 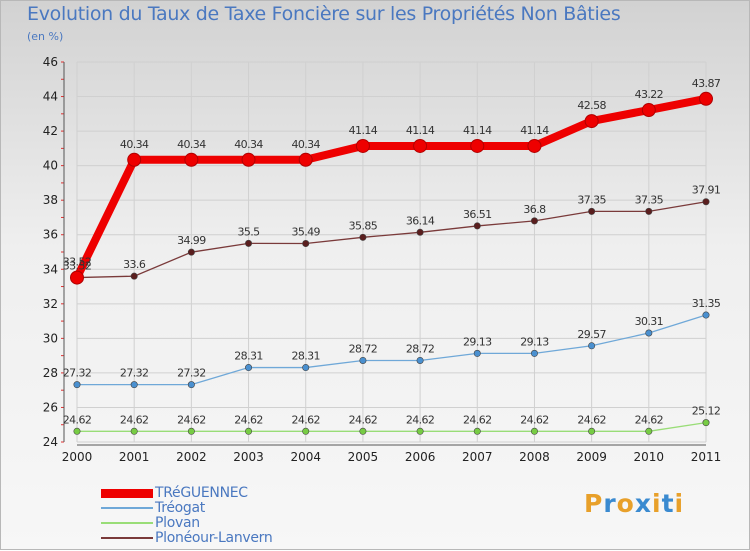 What do you see at coordinates (177, 523) in the screenshot?
I see `legend-label-plovan: Plovan` at bounding box center [177, 523].